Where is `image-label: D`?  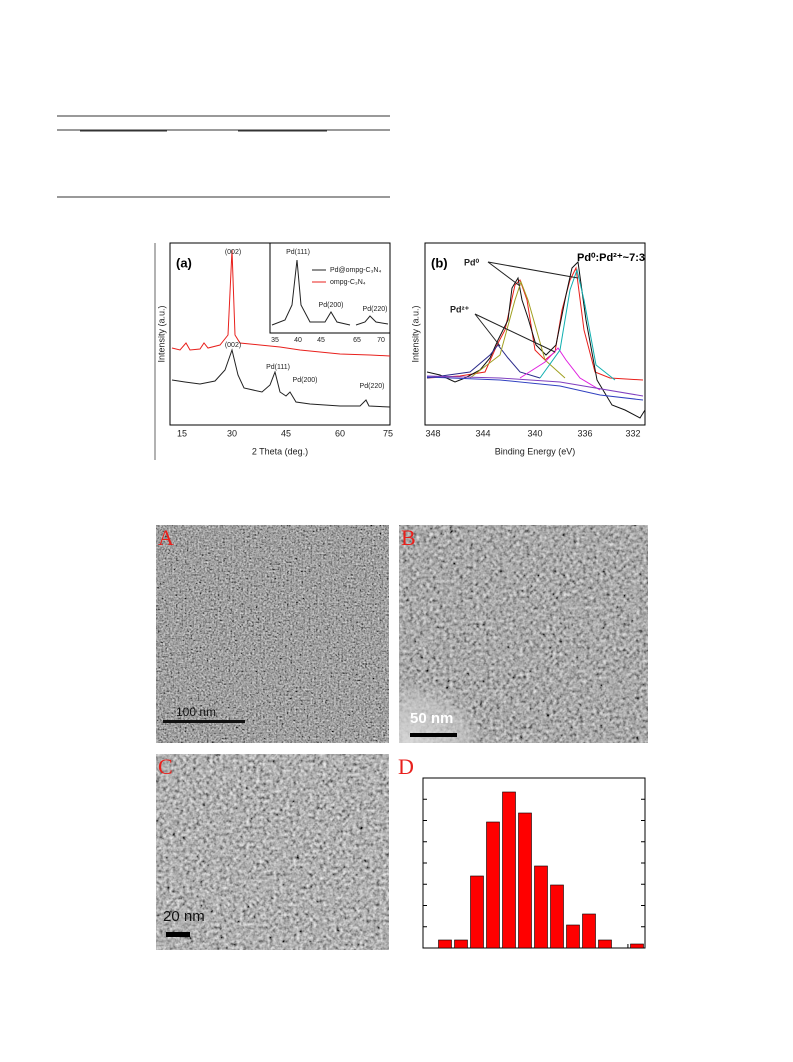 image-label: D is located at coordinates (406, 766).